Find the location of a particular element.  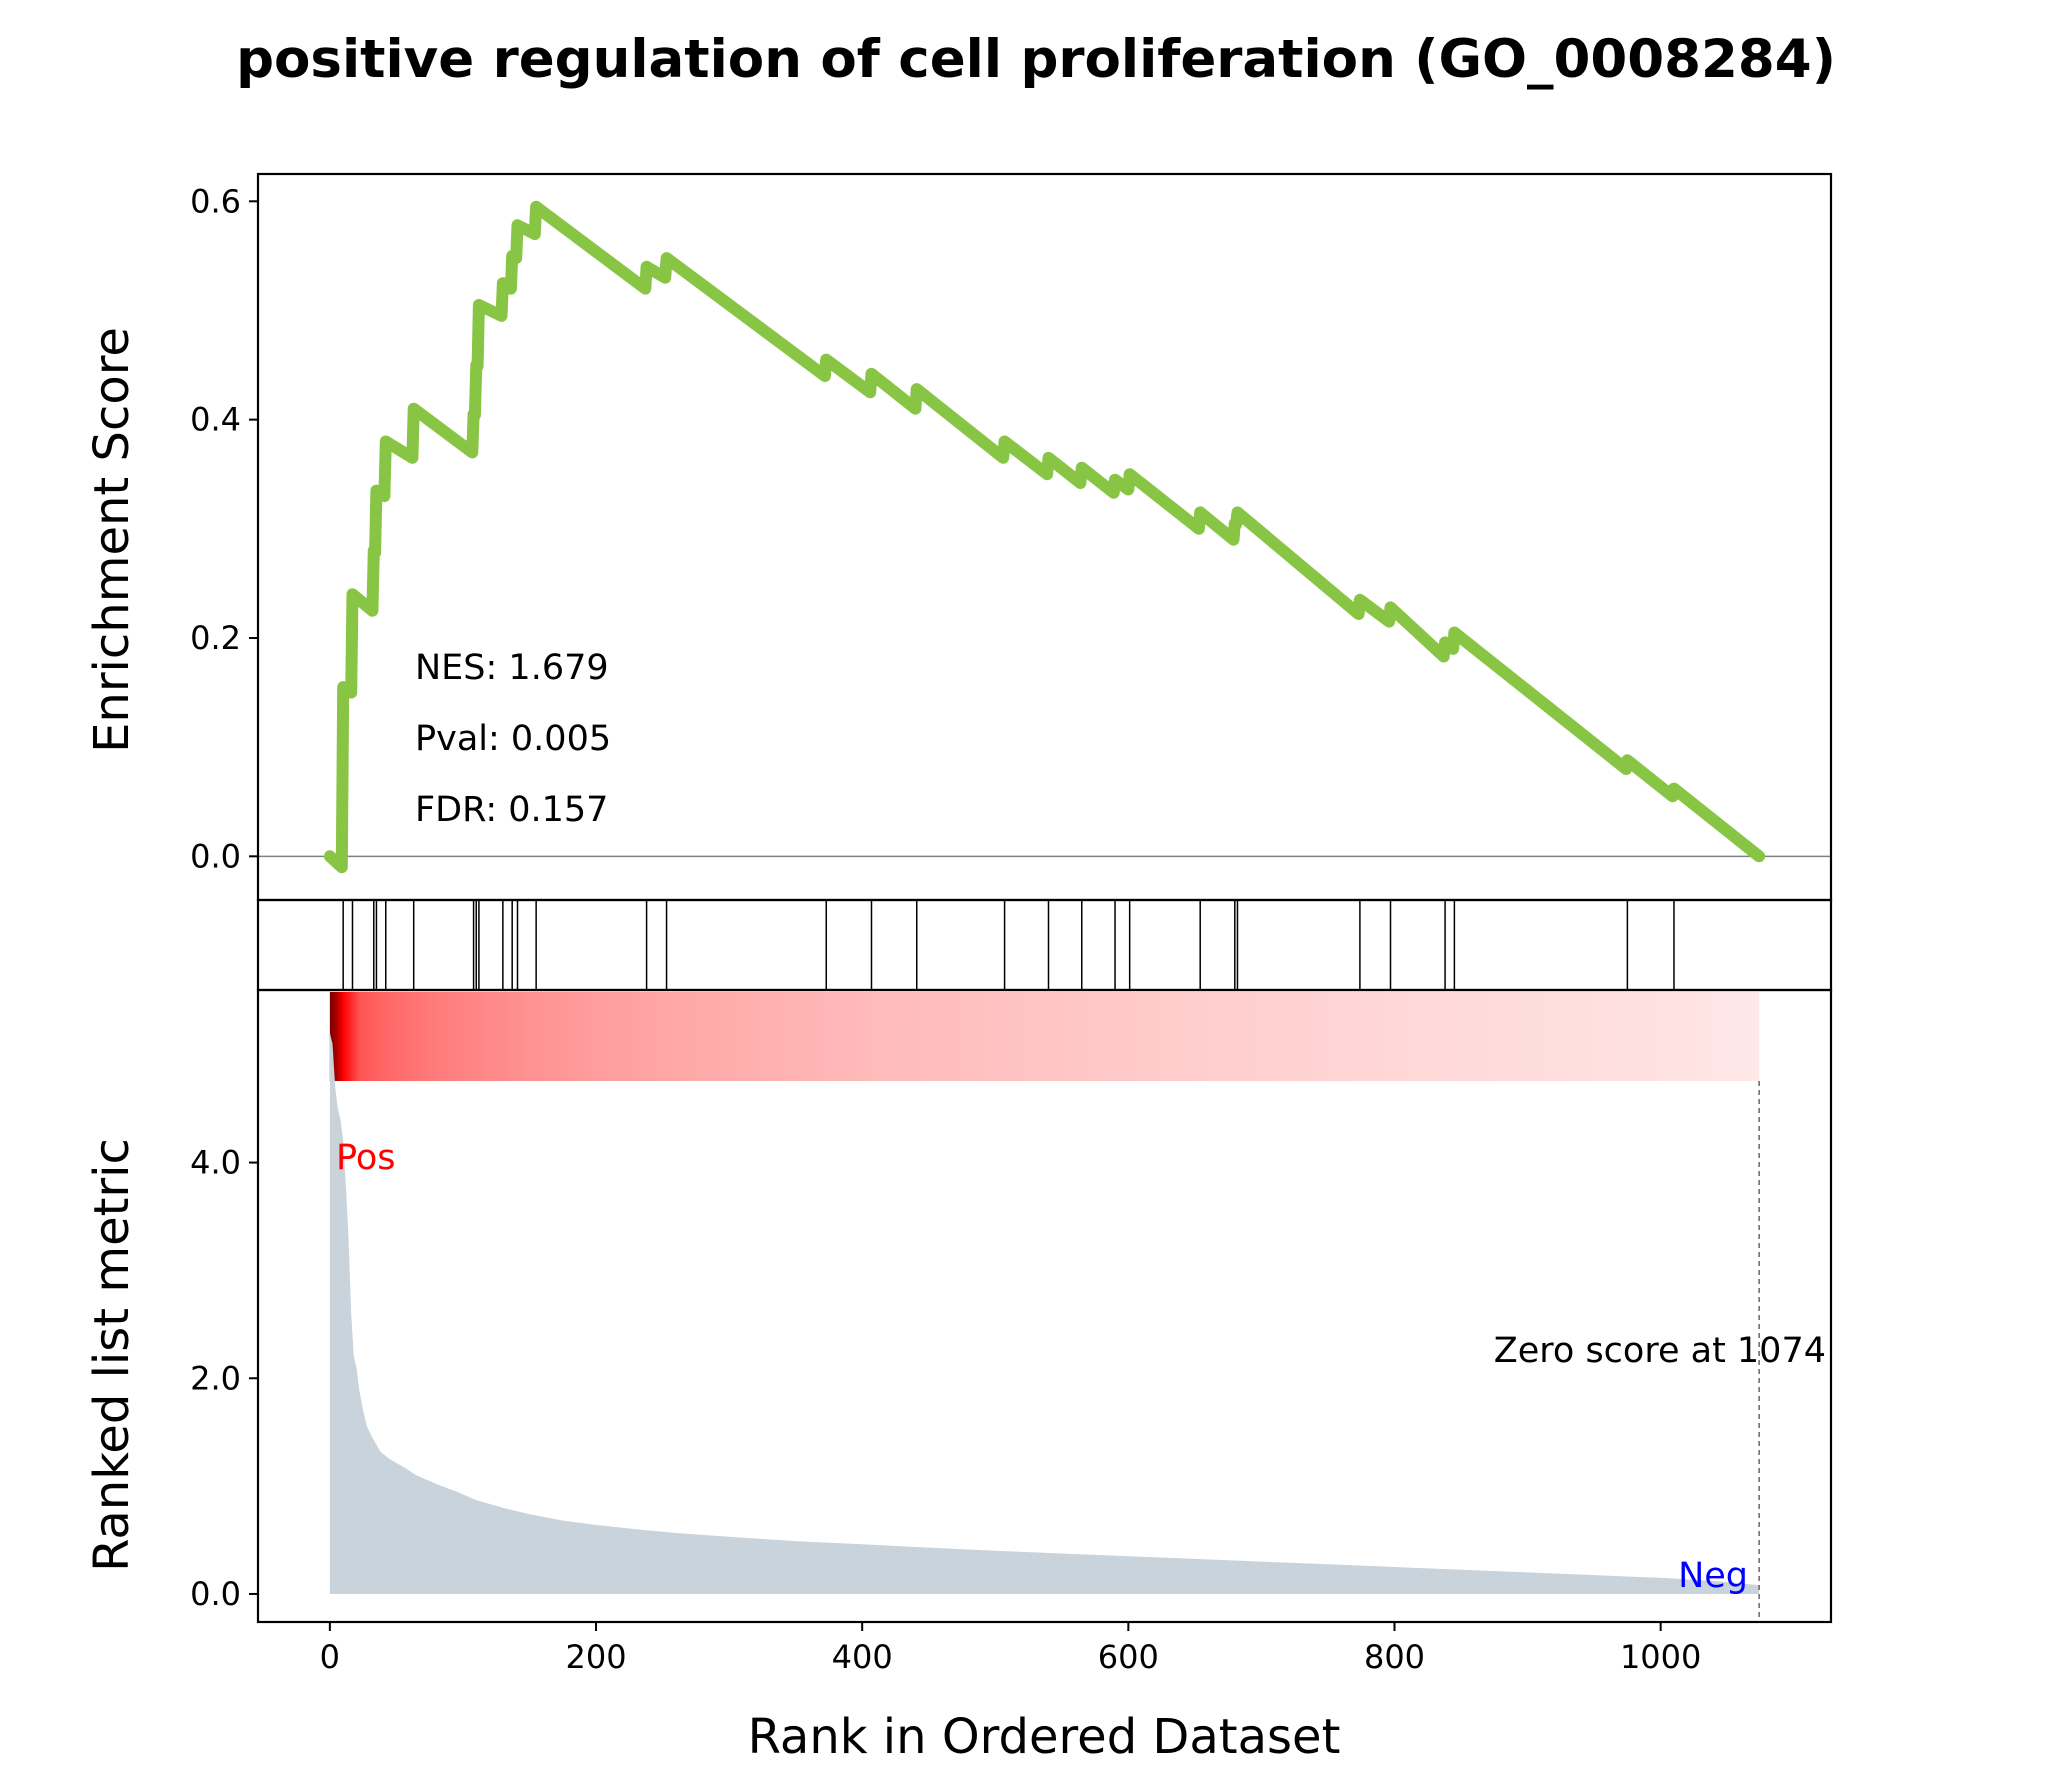

rank-heat-bar is located at coordinates (1044, 1036).